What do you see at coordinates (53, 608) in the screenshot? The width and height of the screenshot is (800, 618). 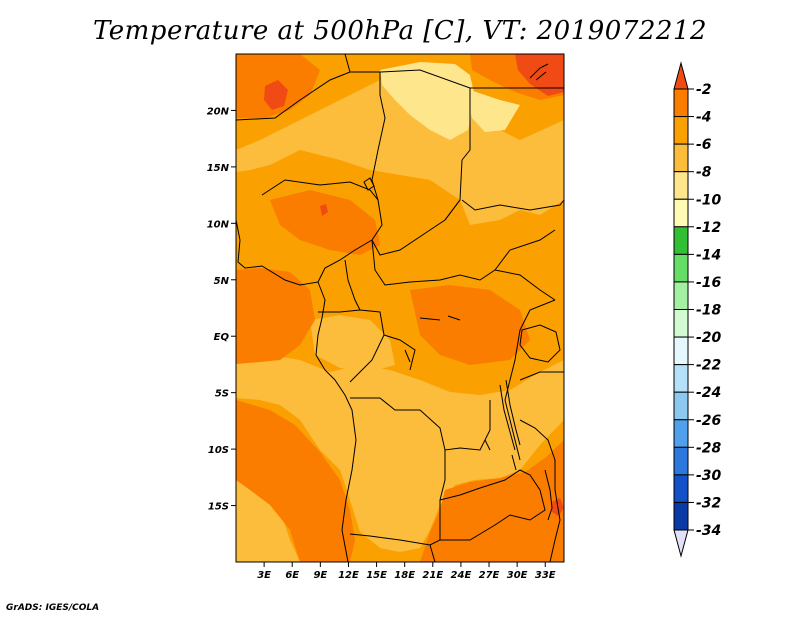 I see `grads-credit: GrADS: IGES/COLA` at bounding box center [53, 608].